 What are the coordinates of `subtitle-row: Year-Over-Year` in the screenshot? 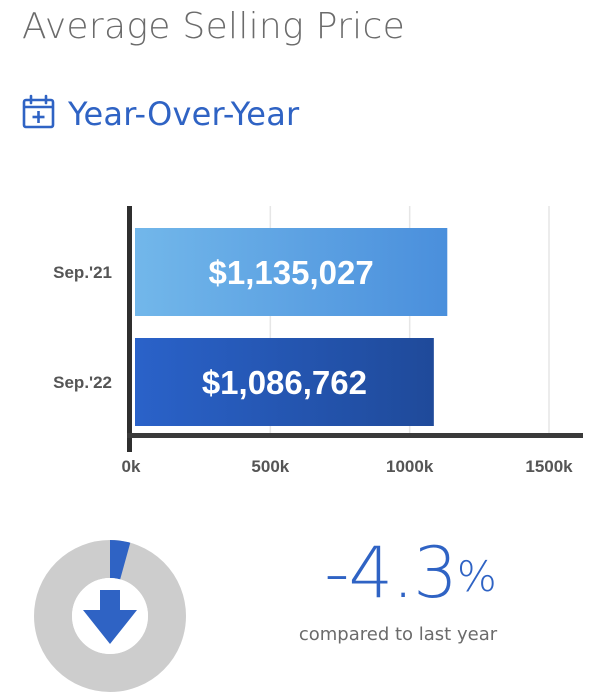 It's located at (160, 114).